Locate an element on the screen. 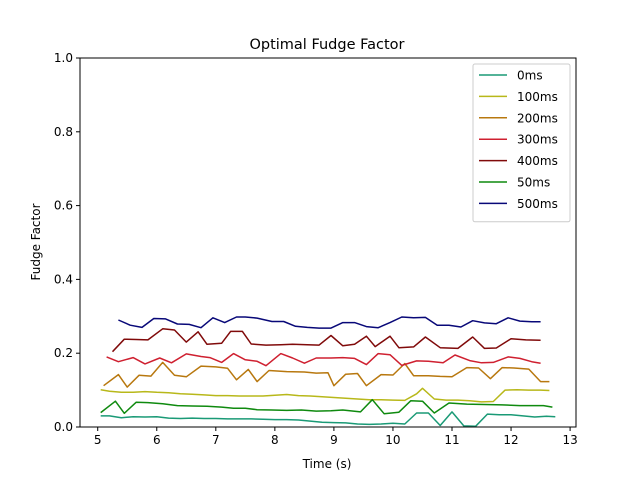 The width and height of the screenshot is (640, 484). legend-entry-label: 0ms is located at coordinates (530, 76).